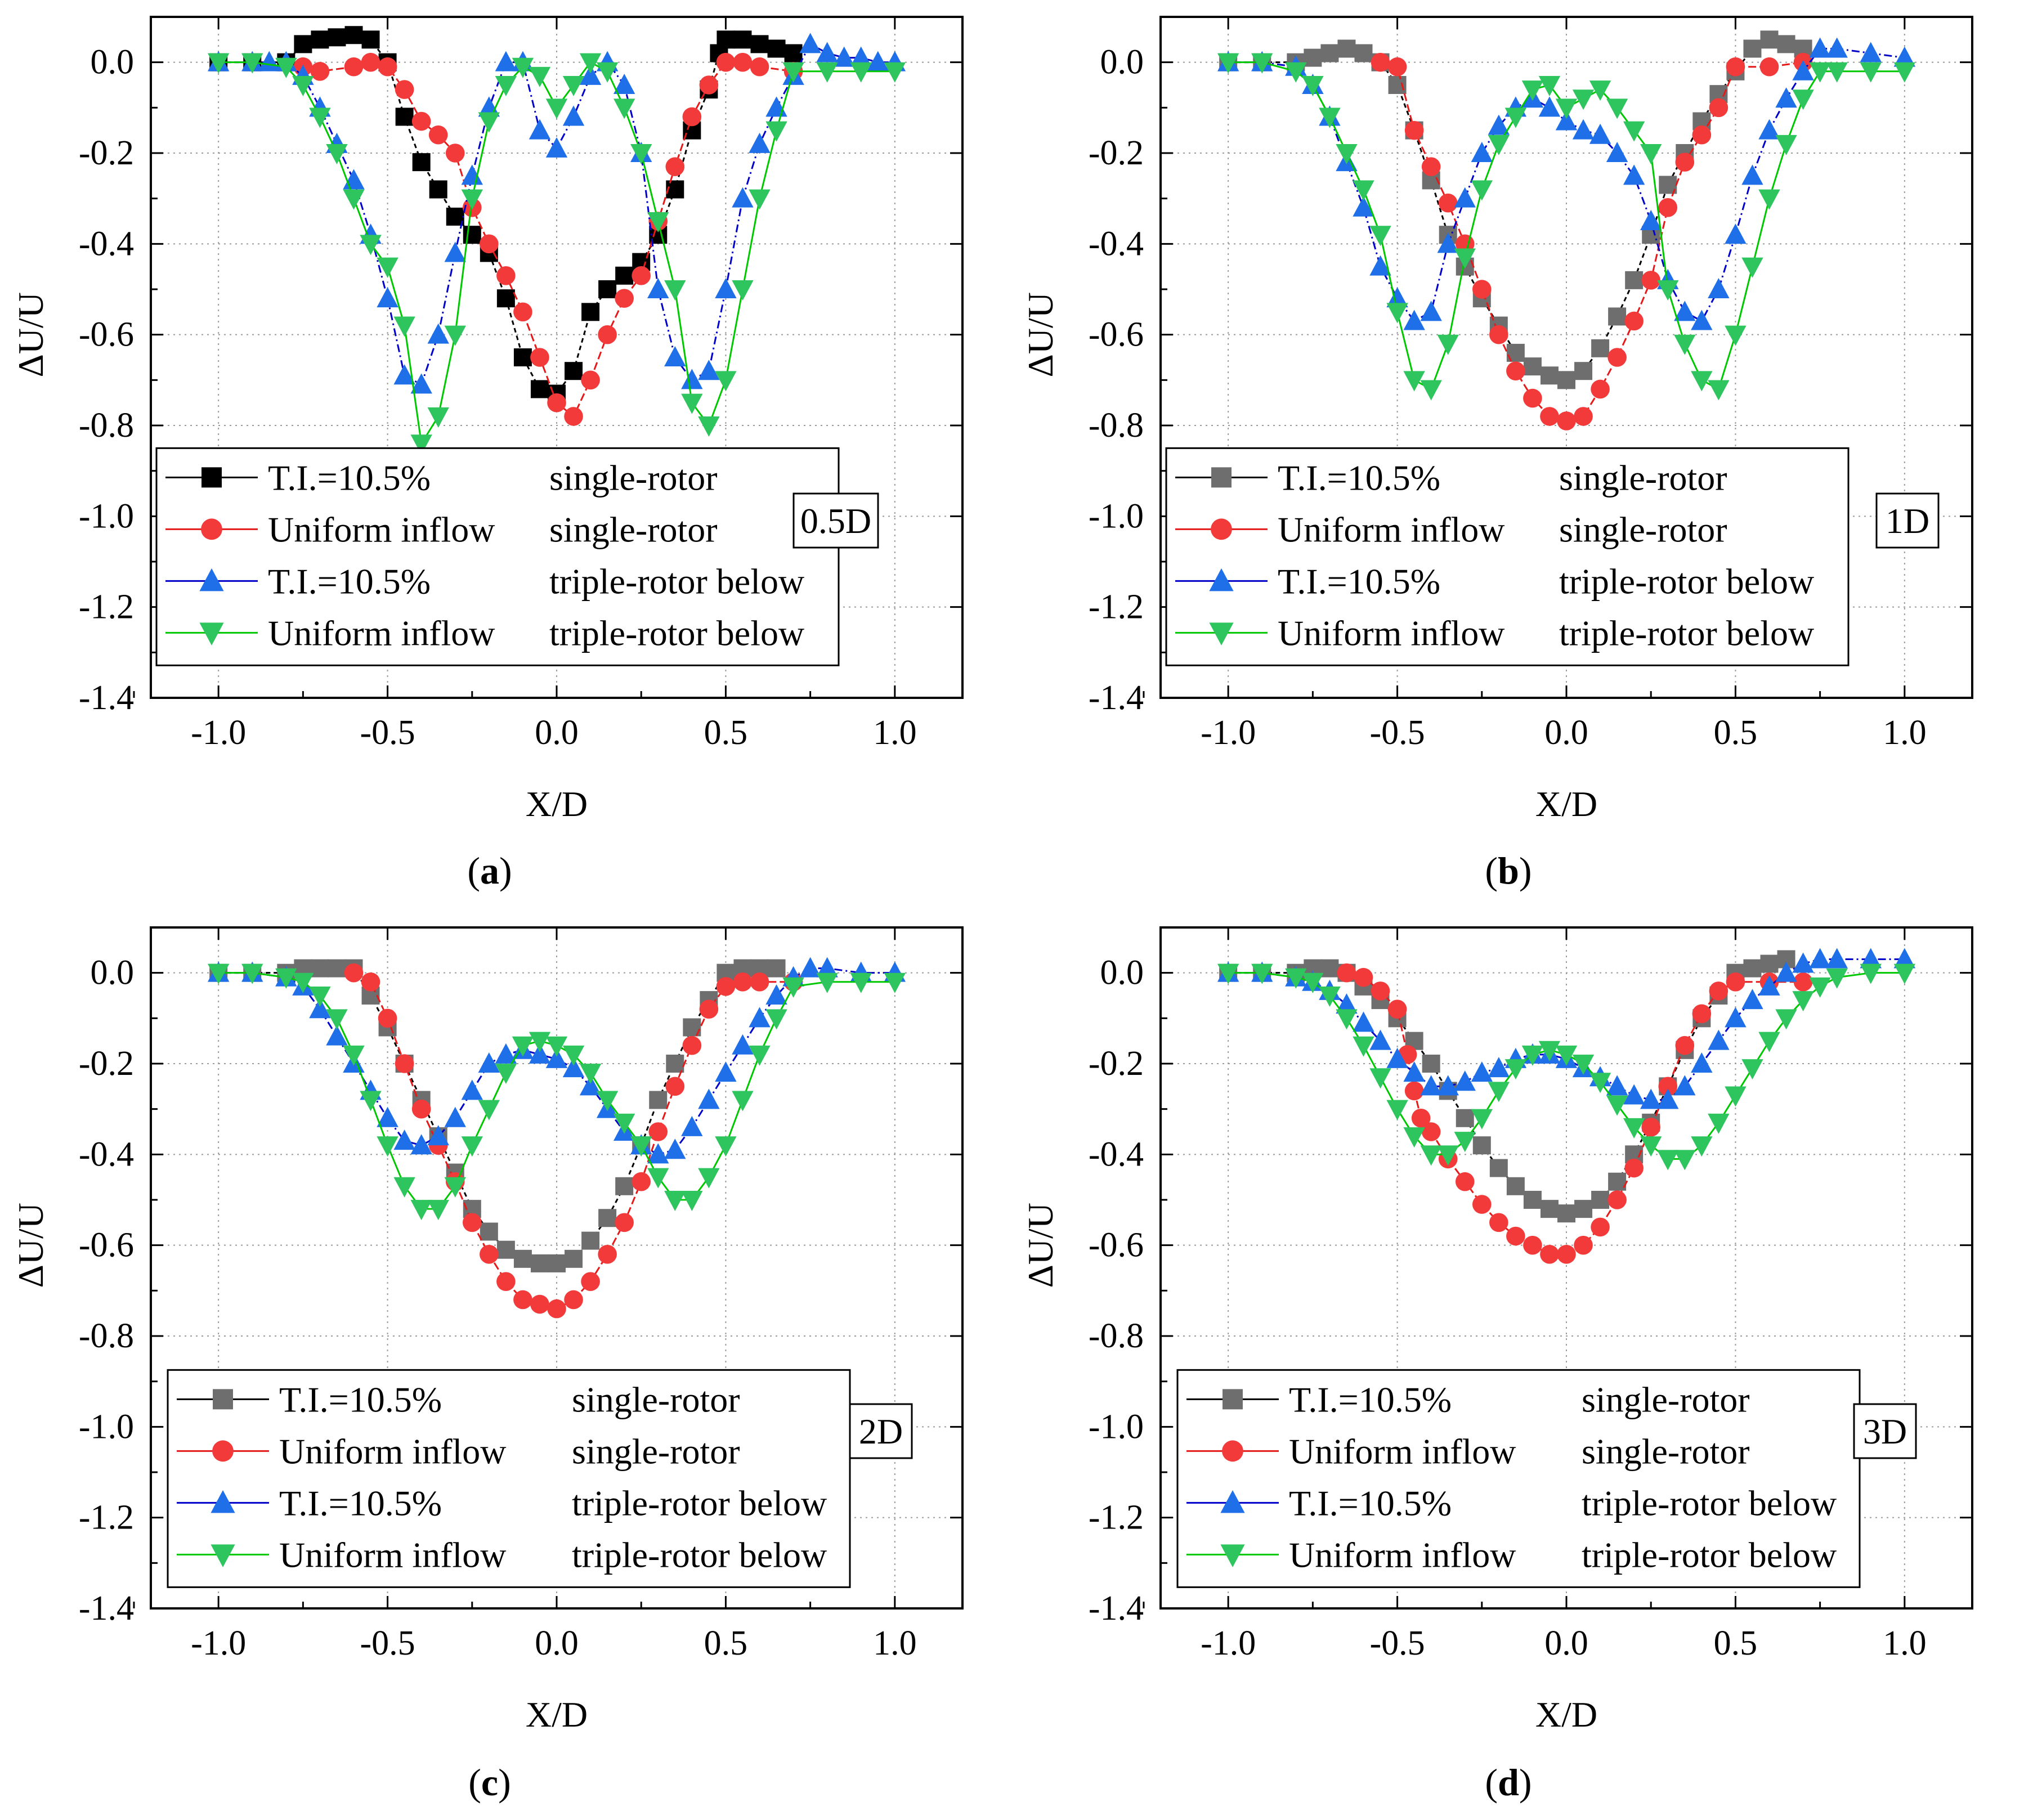 Image resolution: width=2024 pixels, height=1820 pixels. I want to click on legend-item-ti-triple-rotor: T.I.=10.5% triple-rotor below, so click(485, 581).